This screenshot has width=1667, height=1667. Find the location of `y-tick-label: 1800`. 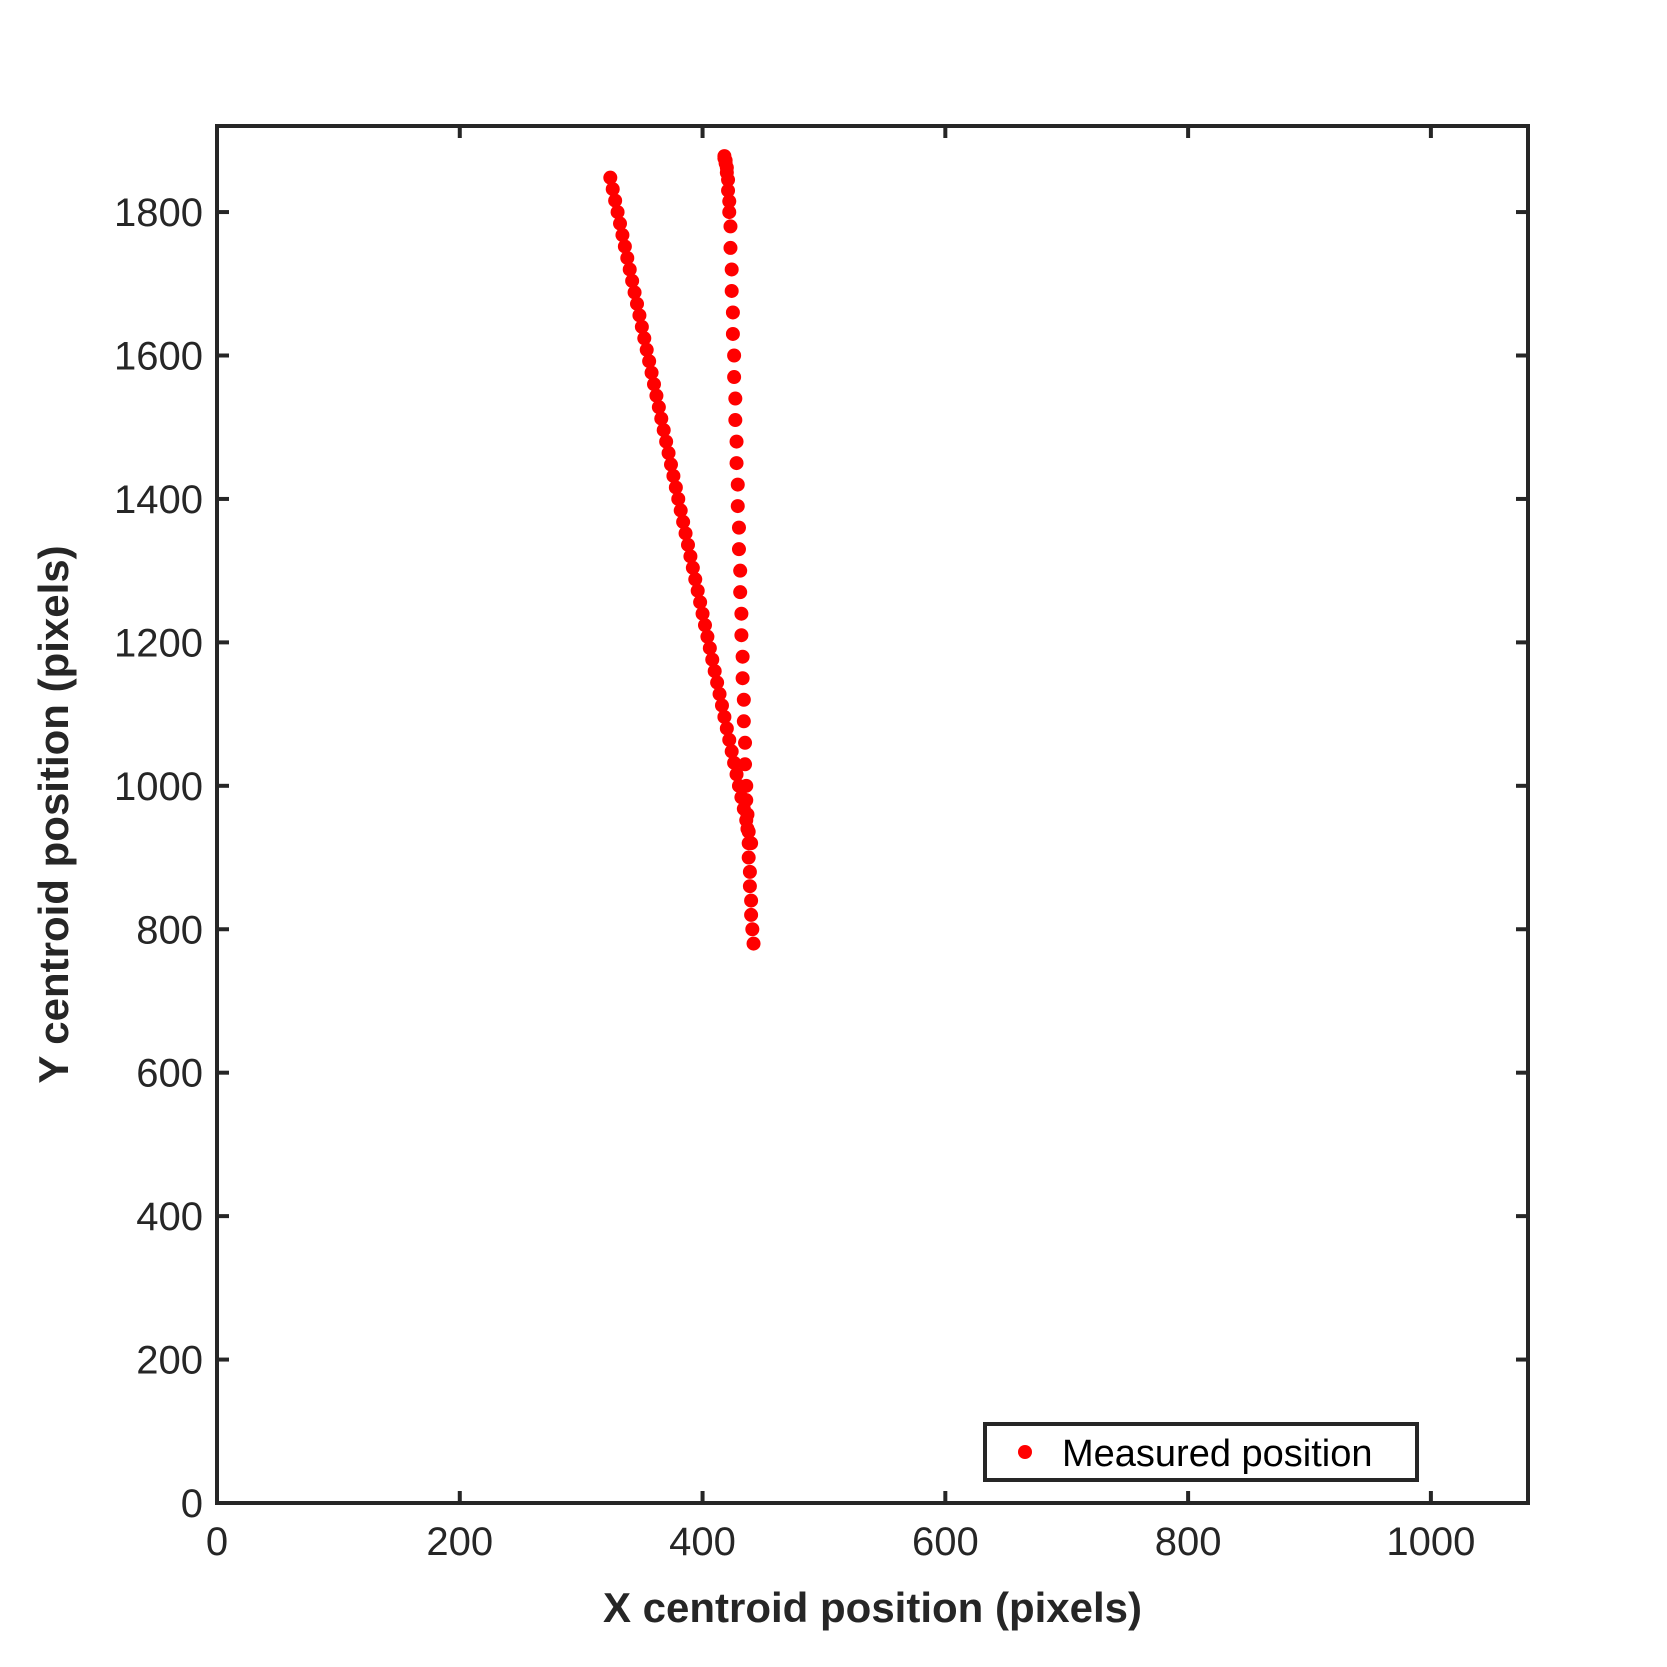

y-tick-label: 1800 is located at coordinates (158, 213).